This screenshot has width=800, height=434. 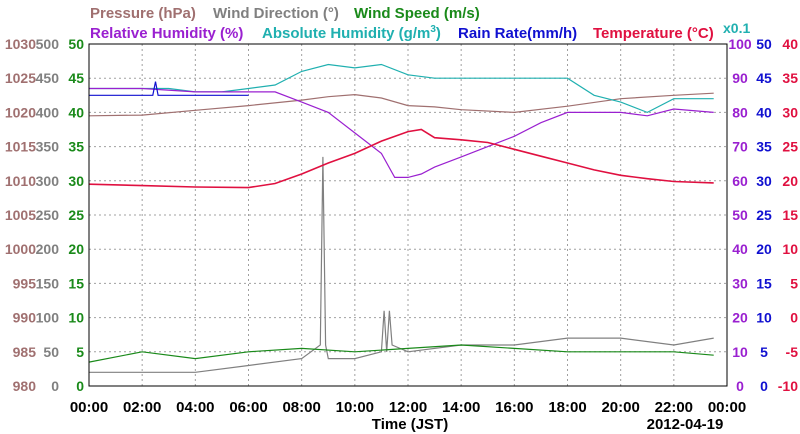 I want to click on wind-direction-tick: 500, so click(x=48, y=44).